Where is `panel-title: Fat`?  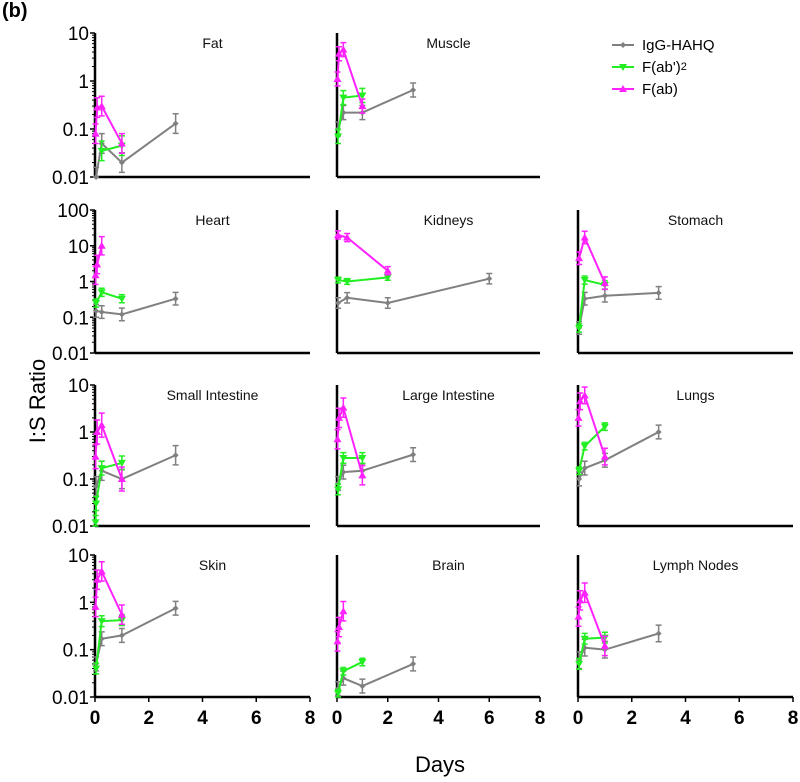
panel-title: Fat is located at coordinates (212, 43).